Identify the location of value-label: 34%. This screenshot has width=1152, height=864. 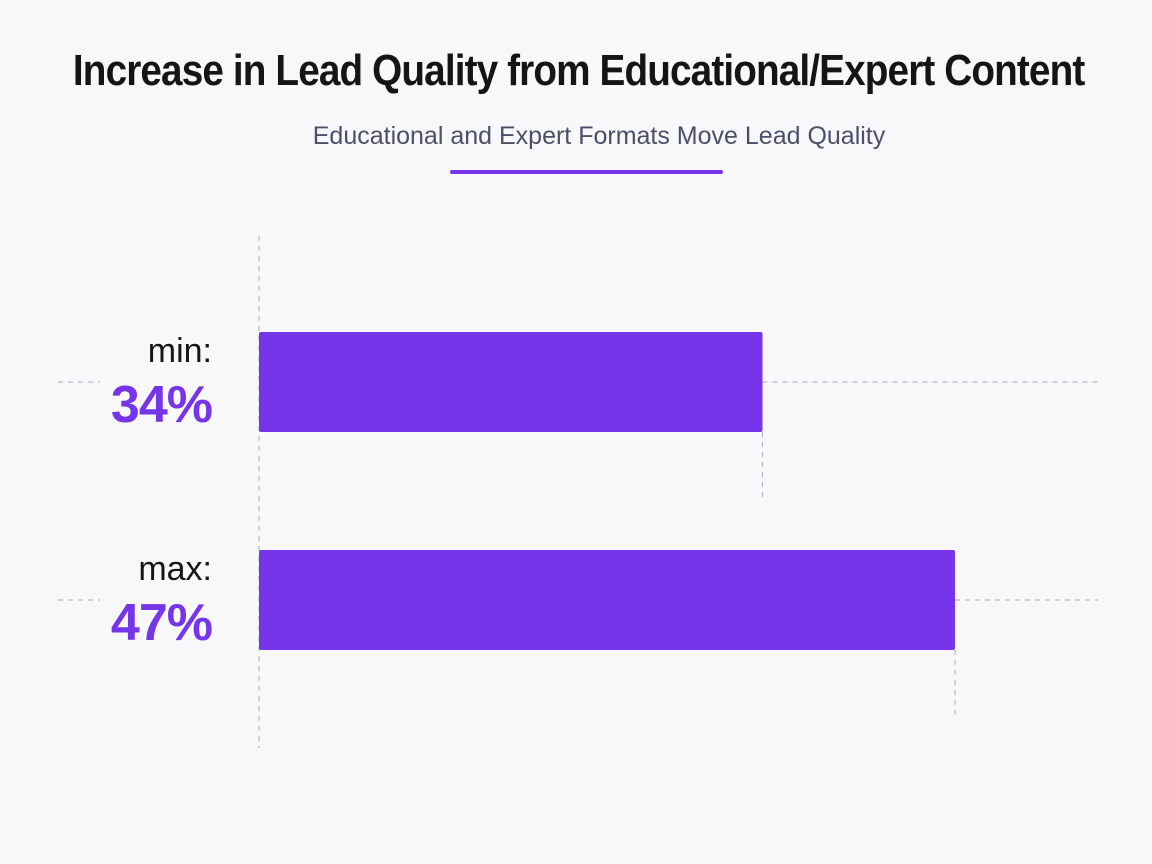
(161, 405).